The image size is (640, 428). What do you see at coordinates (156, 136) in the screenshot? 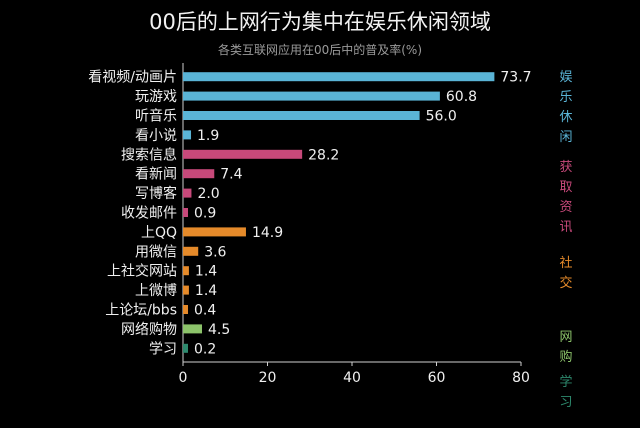
I see `category-label-3: 看小说` at bounding box center [156, 136].